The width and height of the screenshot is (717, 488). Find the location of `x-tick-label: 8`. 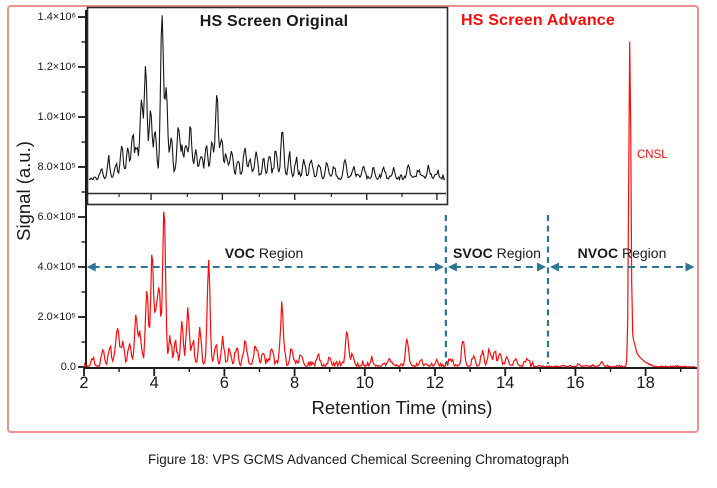

x-tick-label: 8 is located at coordinates (295, 383).